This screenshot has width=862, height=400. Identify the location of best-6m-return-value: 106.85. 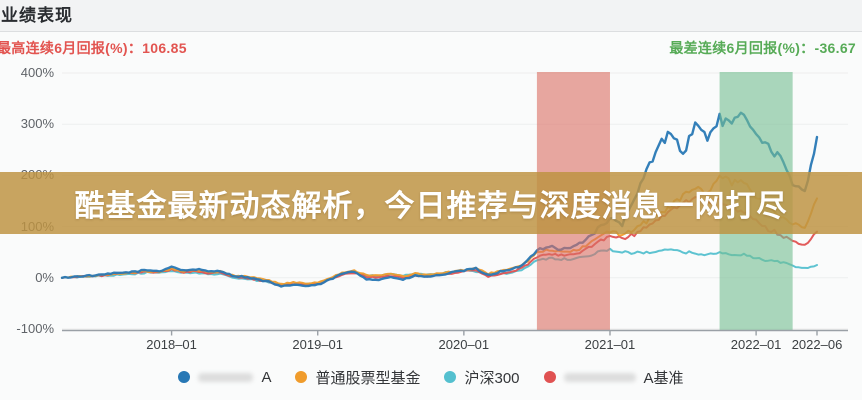
(164, 48).